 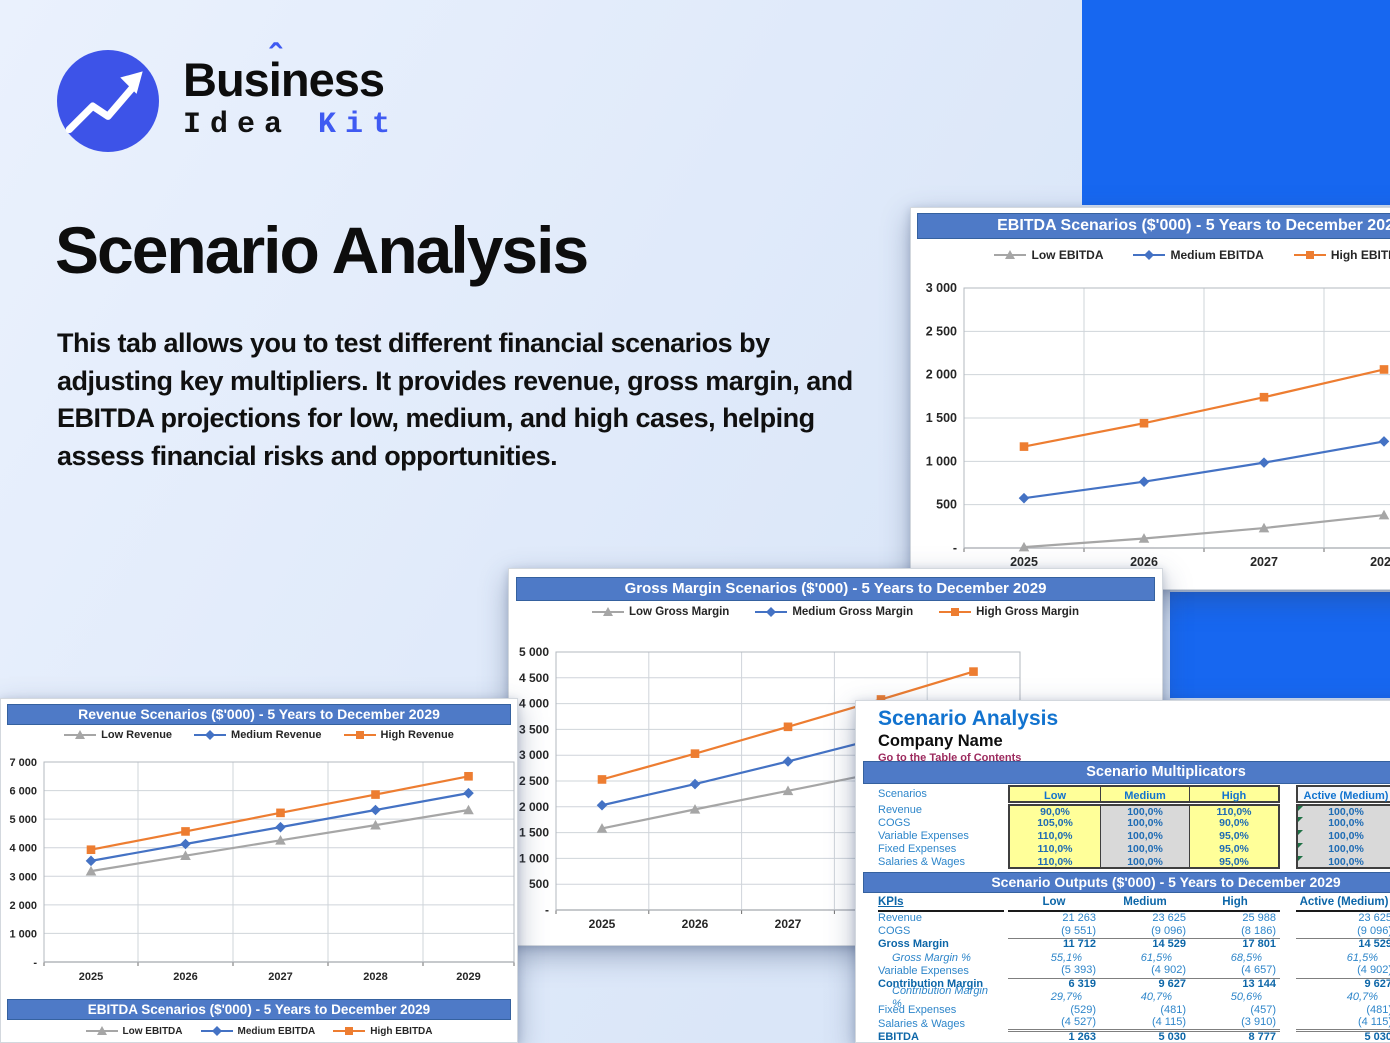 What do you see at coordinates (1169, 918) in the screenshot?
I see `output-cell-medium: 23 625` at bounding box center [1169, 918].